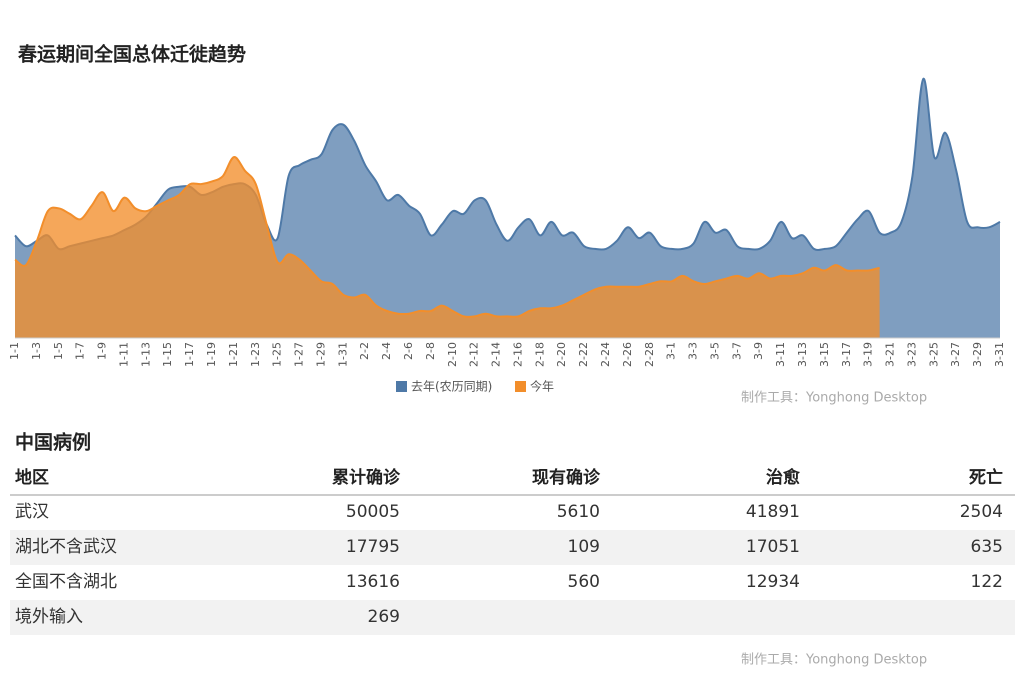  Describe the element at coordinates (987, 547) in the screenshot. I see `table-cell: 635` at that location.